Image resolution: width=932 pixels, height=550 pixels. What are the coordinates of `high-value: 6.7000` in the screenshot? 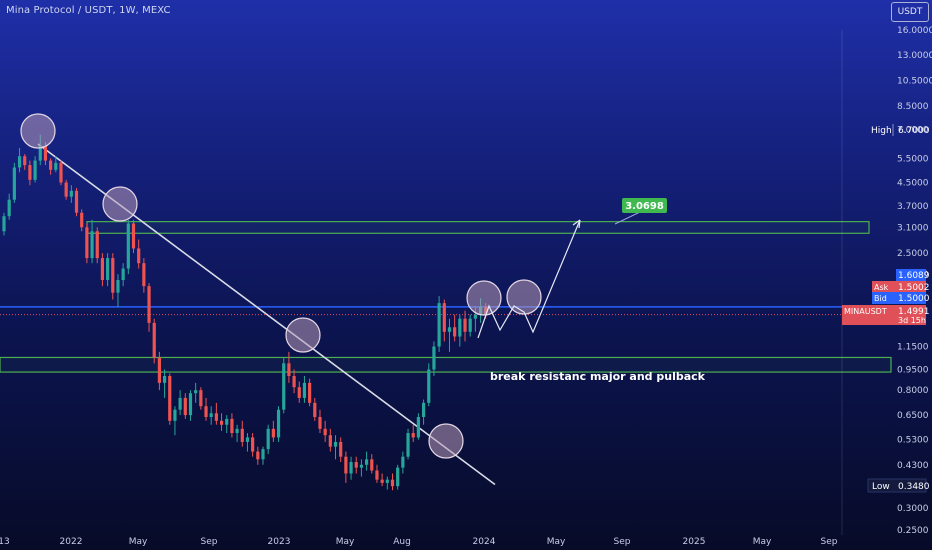 It's located at (914, 131).